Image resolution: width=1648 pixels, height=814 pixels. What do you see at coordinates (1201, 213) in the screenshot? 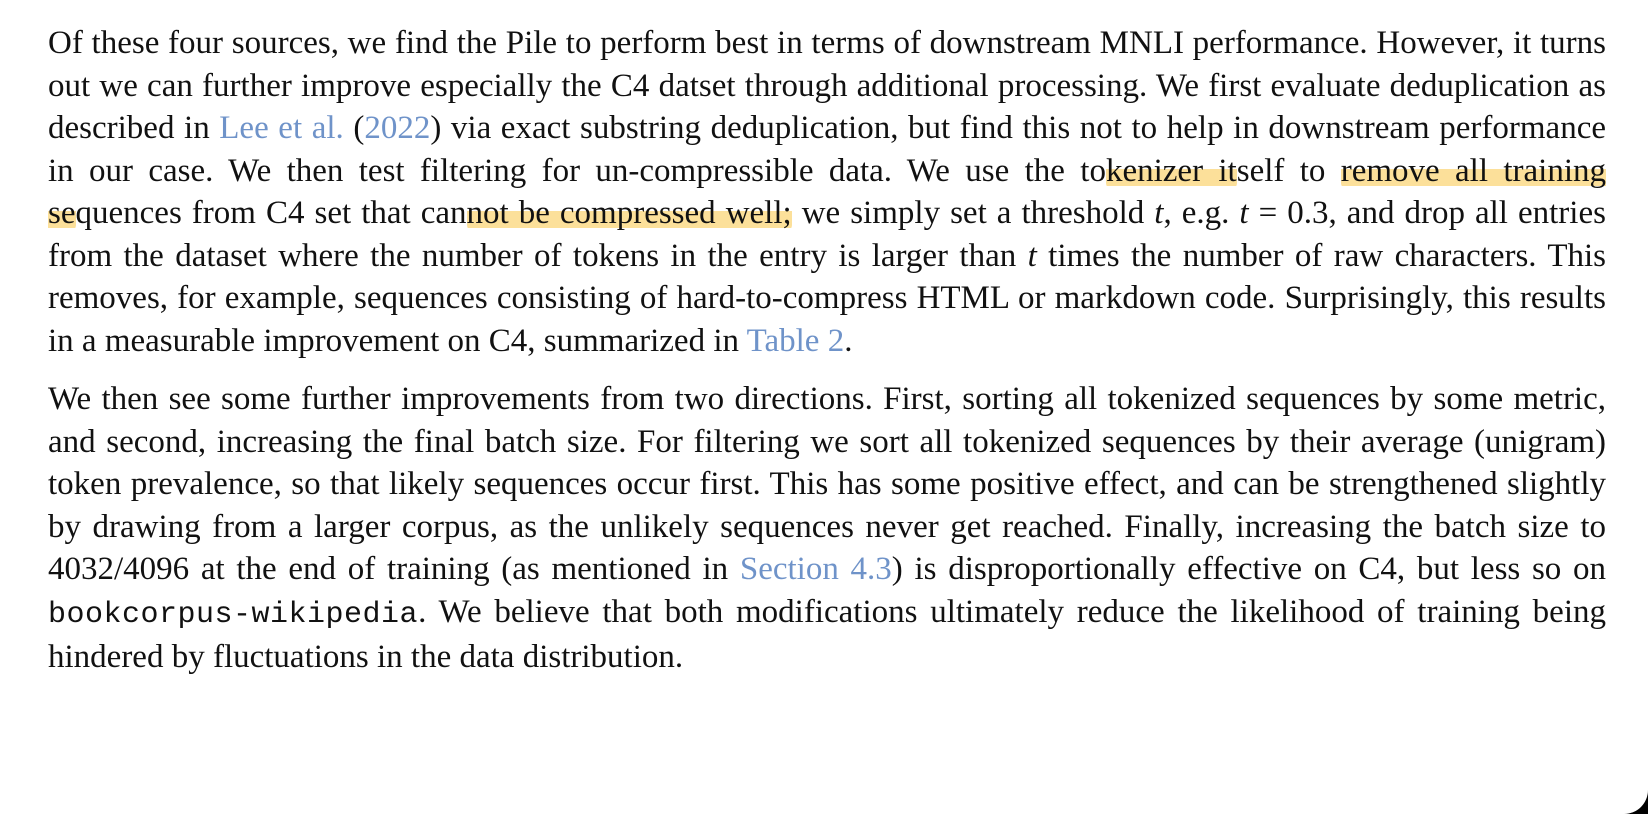
I see `text-segment: , e.g.` at bounding box center [1201, 213].